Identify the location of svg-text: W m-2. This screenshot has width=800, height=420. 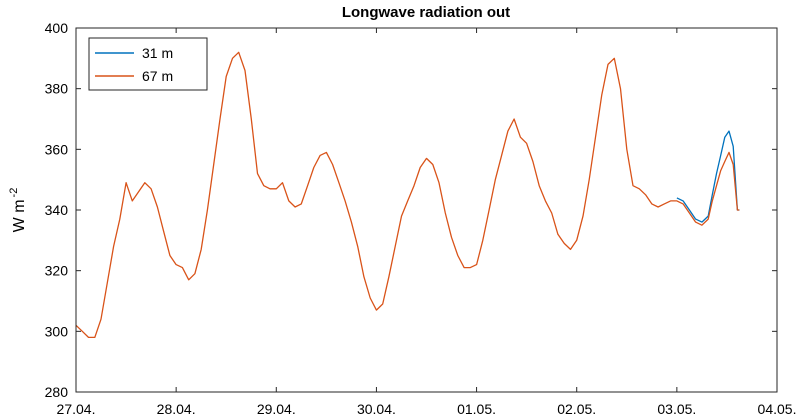
(18, 210).